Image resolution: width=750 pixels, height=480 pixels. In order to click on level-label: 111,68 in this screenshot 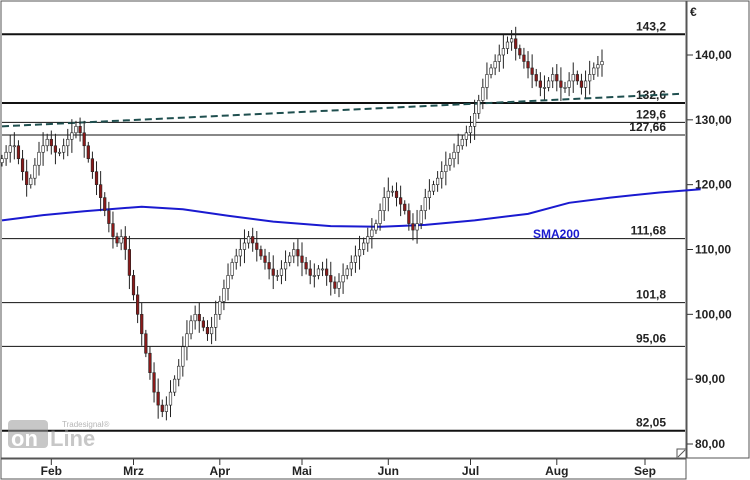, I will do `click(649, 231)`.